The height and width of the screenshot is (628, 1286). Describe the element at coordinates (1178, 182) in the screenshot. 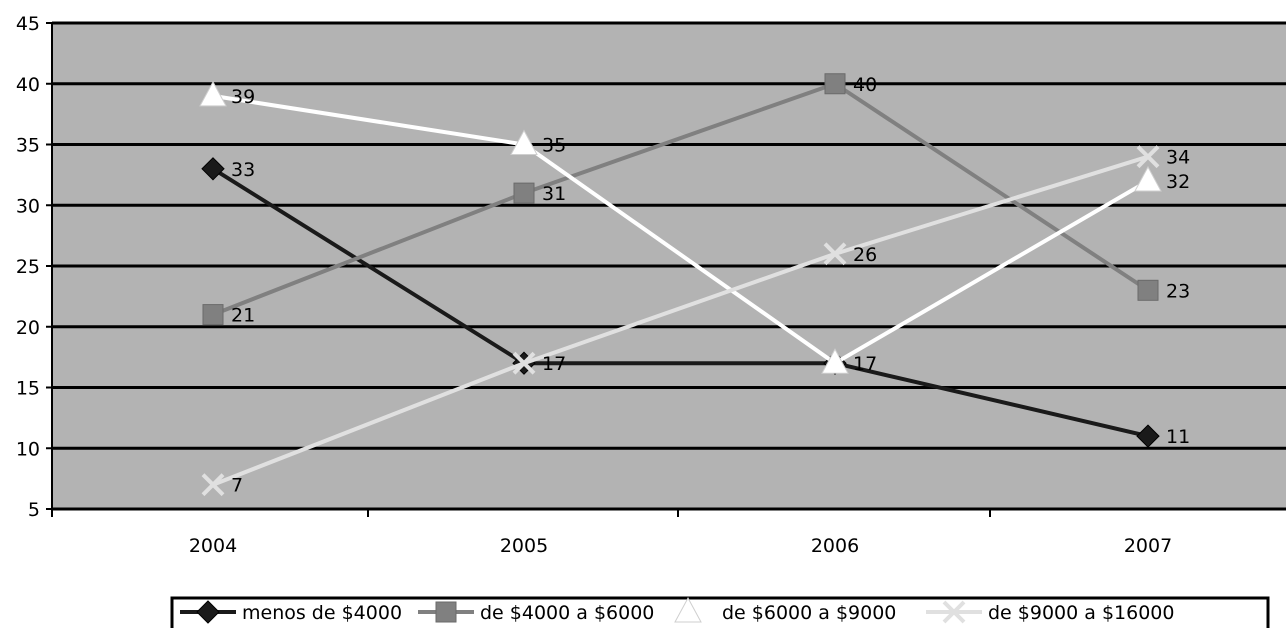

I see `data-label: 32` at that location.